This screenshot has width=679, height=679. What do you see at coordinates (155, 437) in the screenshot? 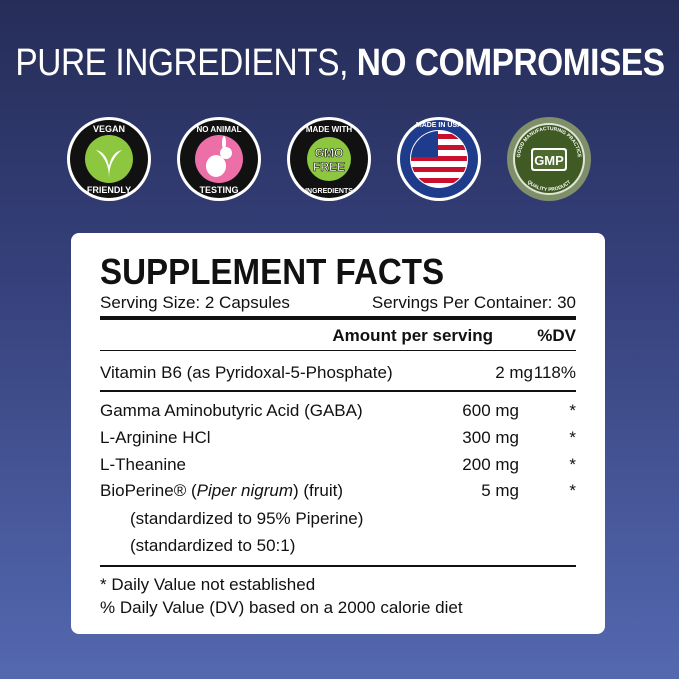
I see `ingredient-name: L-Arginine HCl` at bounding box center [155, 437].